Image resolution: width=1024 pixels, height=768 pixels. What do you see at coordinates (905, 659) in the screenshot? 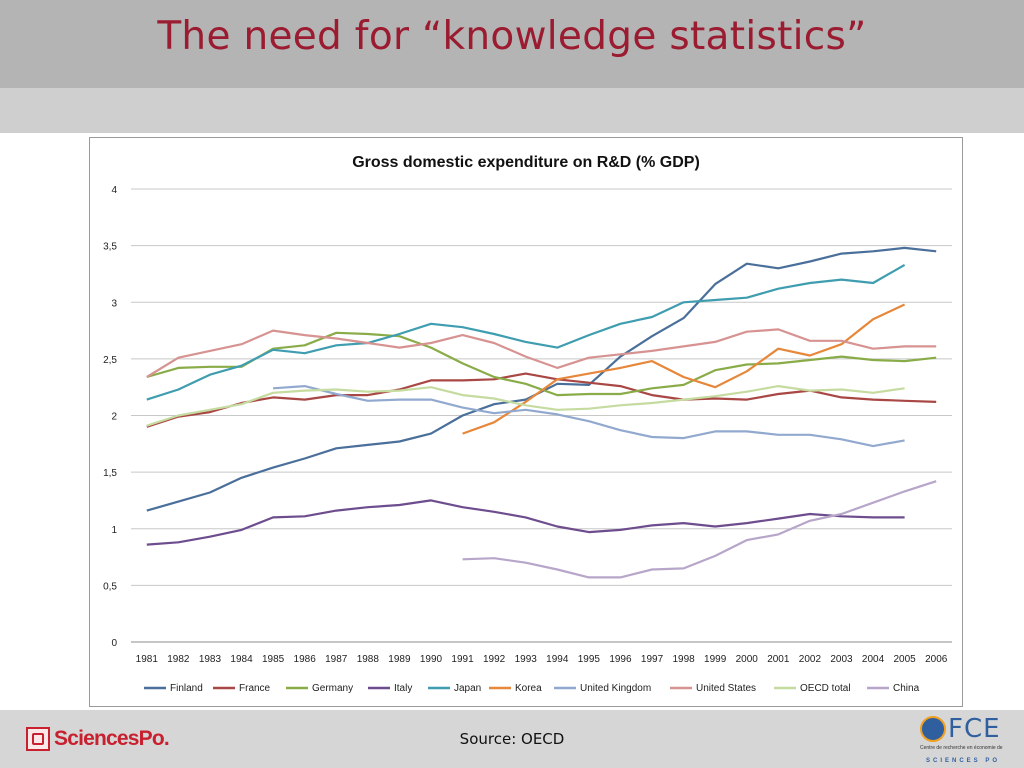
I see `x-tick-label: 2005` at bounding box center [905, 659].